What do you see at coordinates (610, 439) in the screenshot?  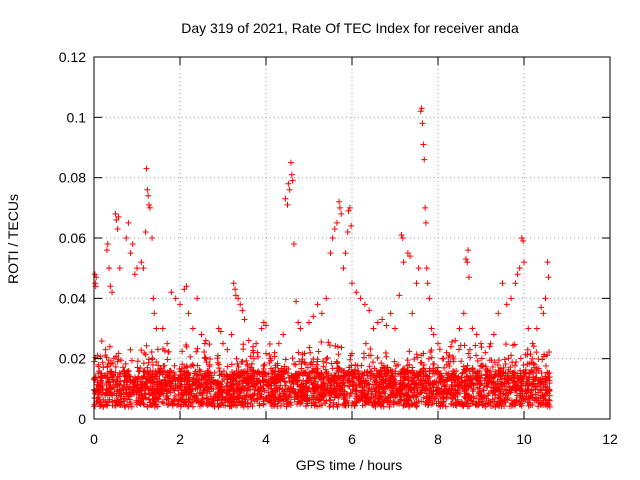 I see `x-tick-label: 12` at bounding box center [610, 439].